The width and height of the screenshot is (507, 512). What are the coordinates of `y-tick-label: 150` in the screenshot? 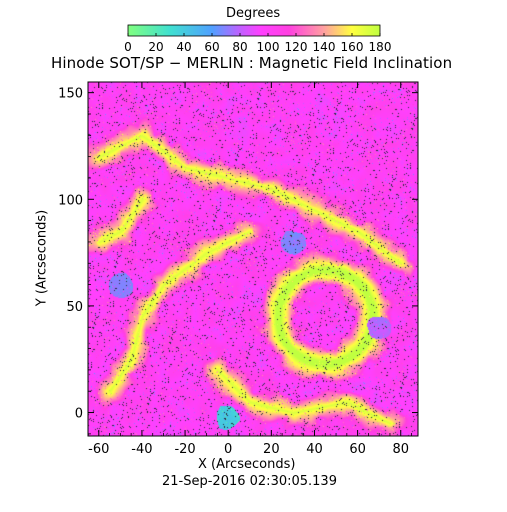 It's located at (70, 94).